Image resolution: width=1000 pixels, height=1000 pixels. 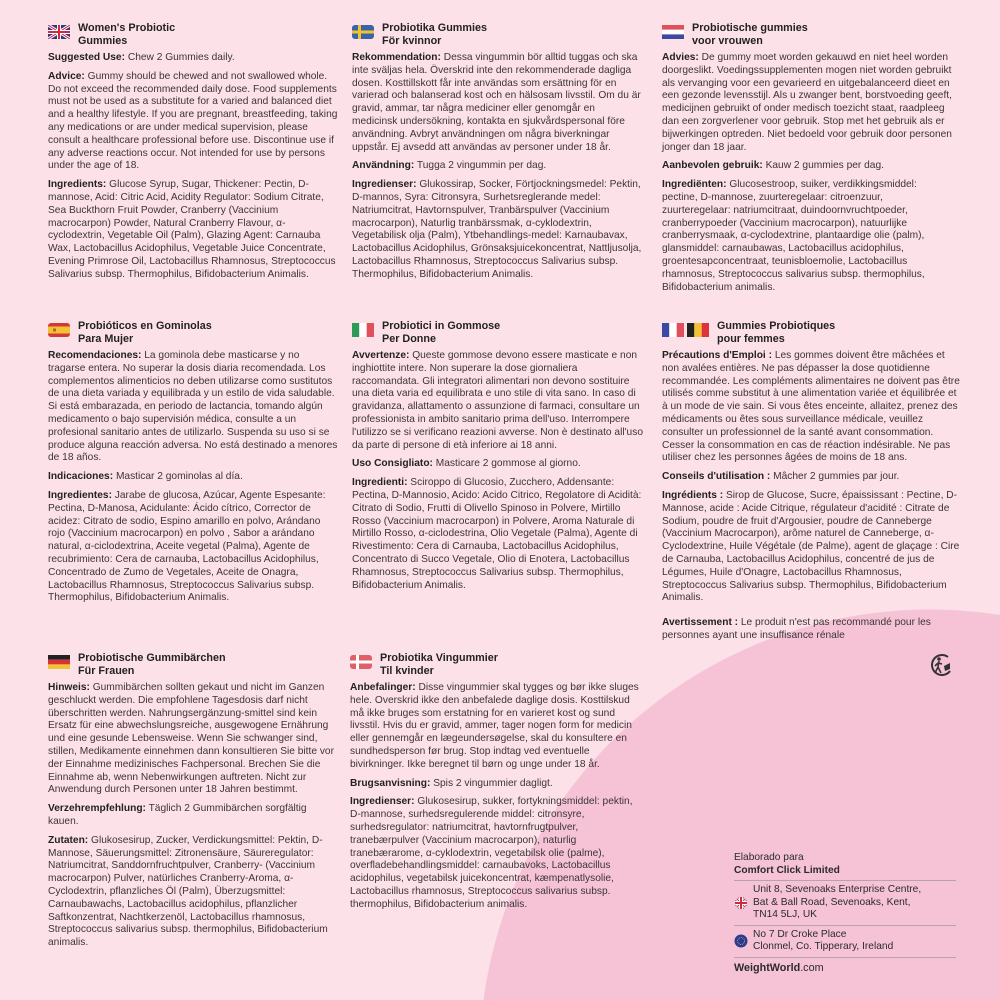 I want to click on title-line: Probióticos en Gominolas, so click(x=145, y=326).